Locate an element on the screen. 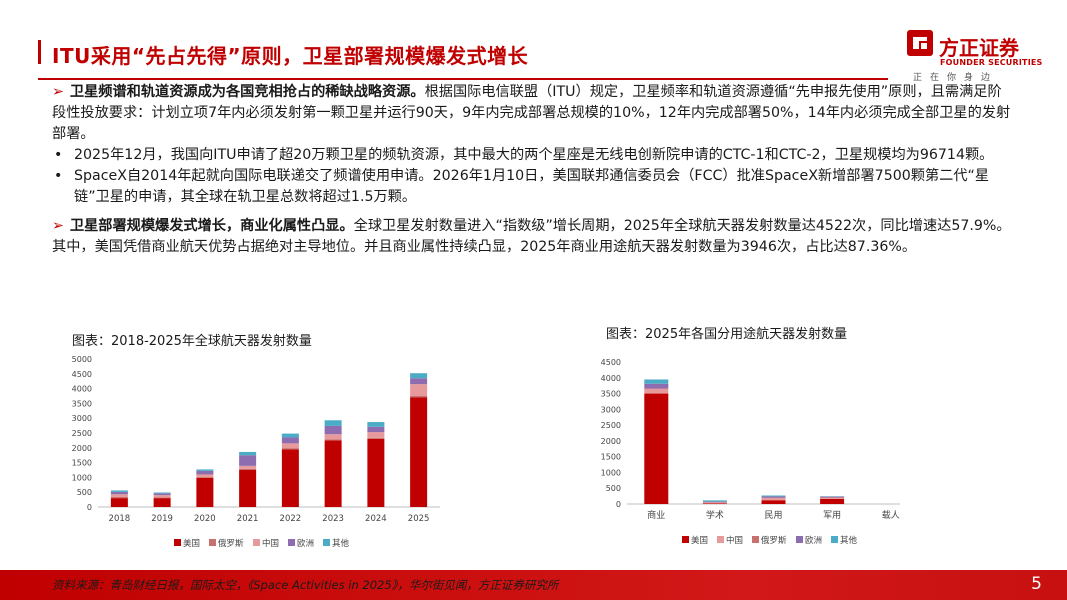 The height and width of the screenshot is (600, 1067). legend-label: 俄罗斯 is located at coordinates (774, 540).